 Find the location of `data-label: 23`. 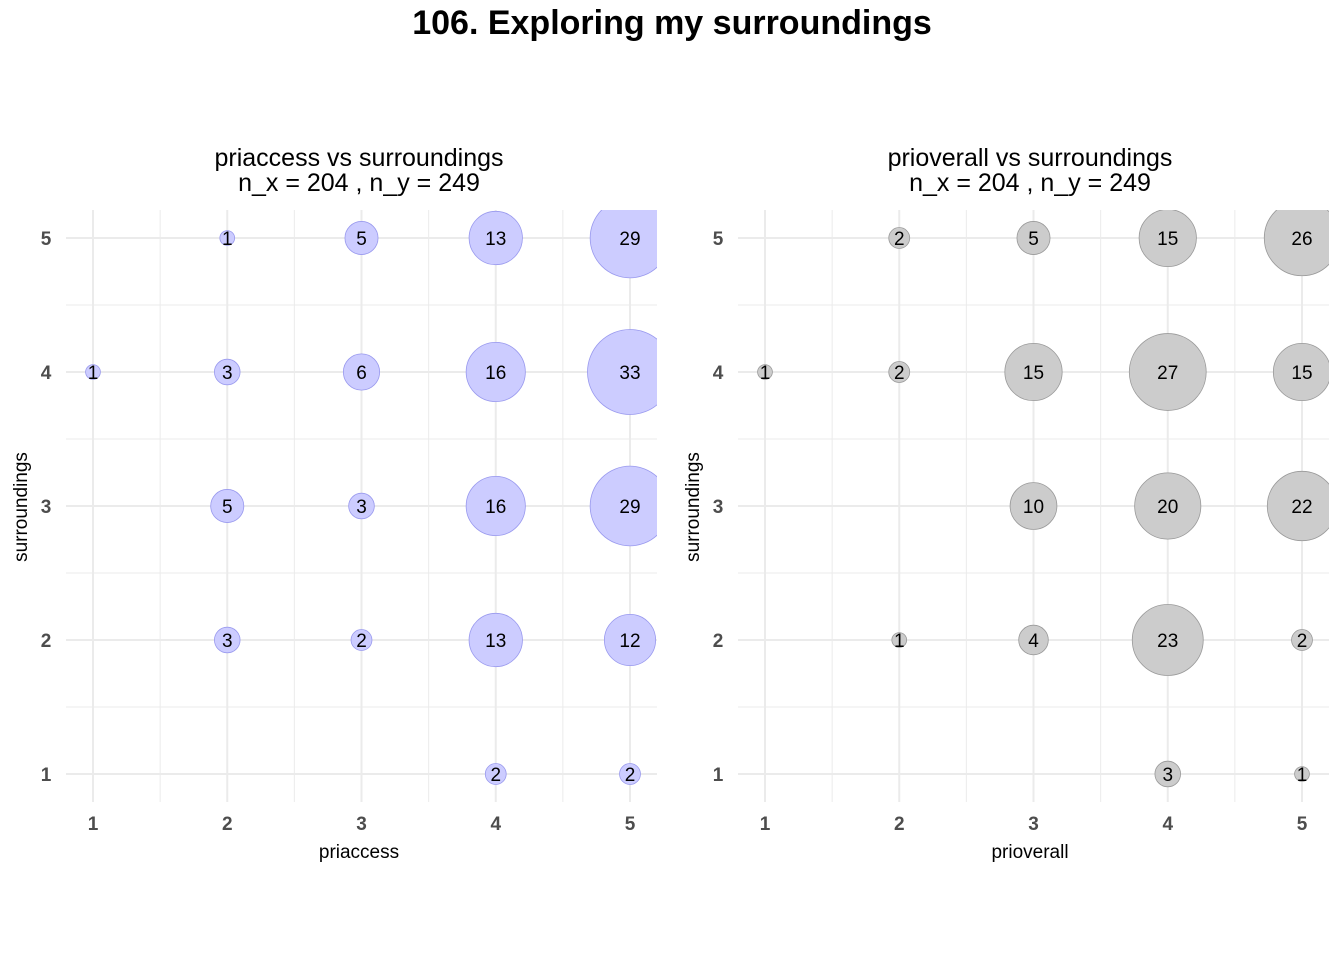

data-label: 23 is located at coordinates (1167, 641).